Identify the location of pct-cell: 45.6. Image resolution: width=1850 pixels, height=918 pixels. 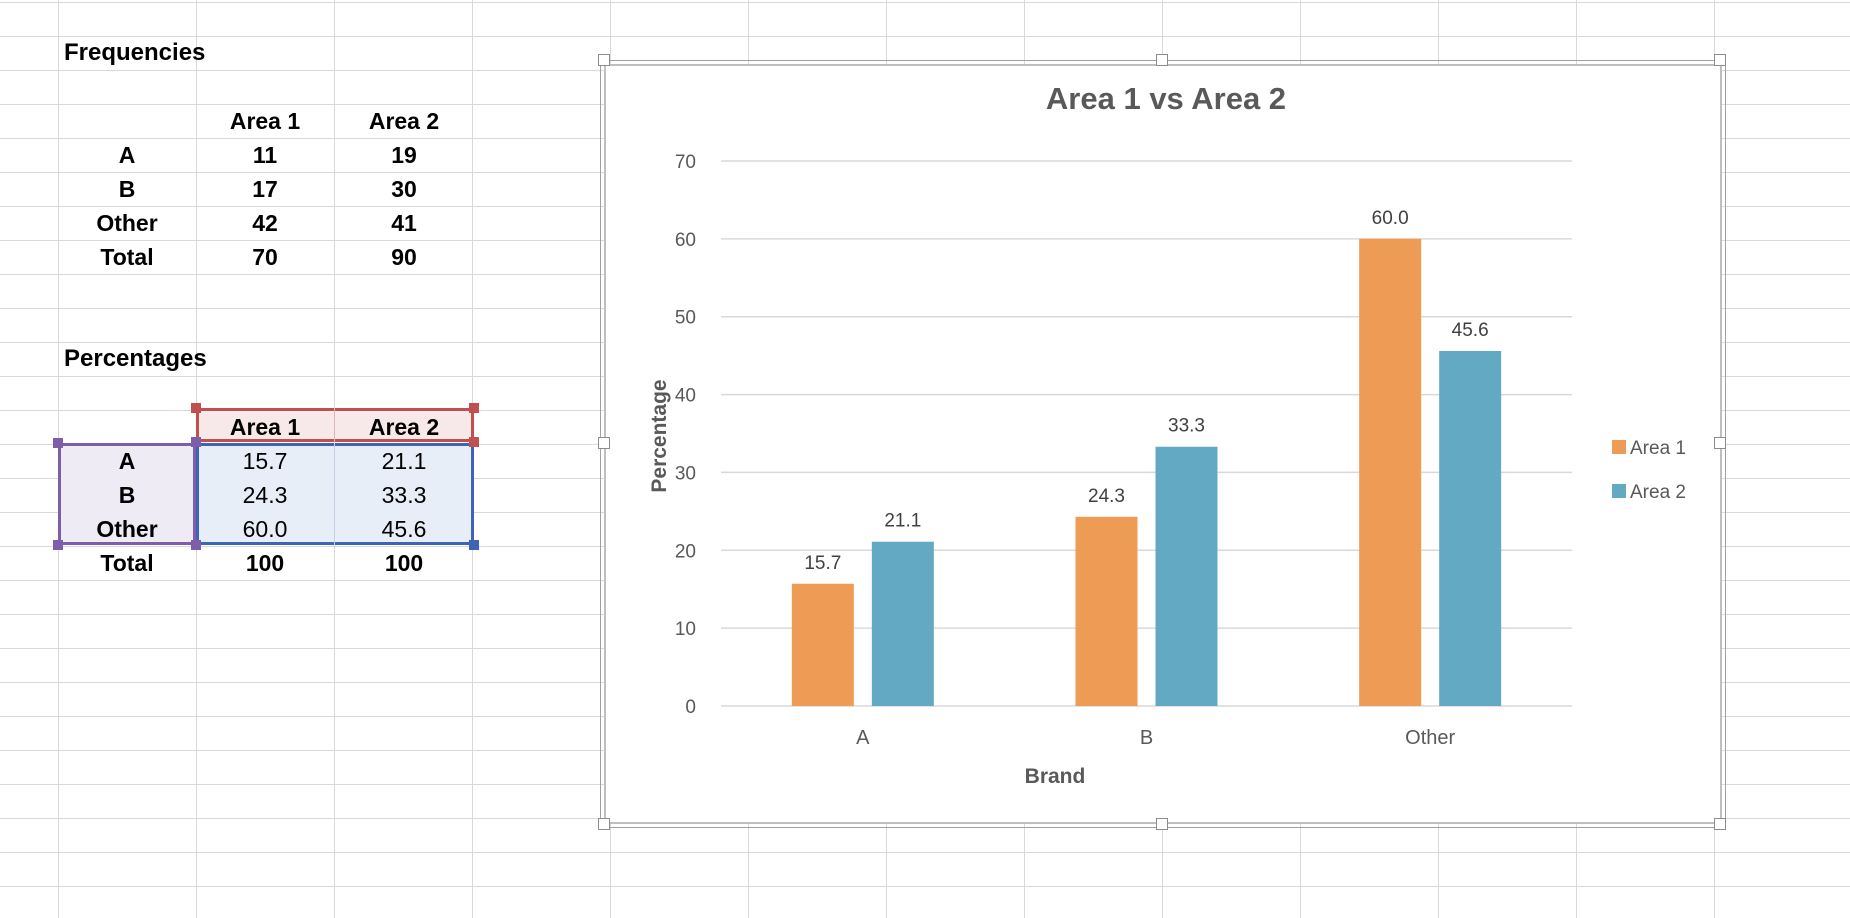
(404, 529).